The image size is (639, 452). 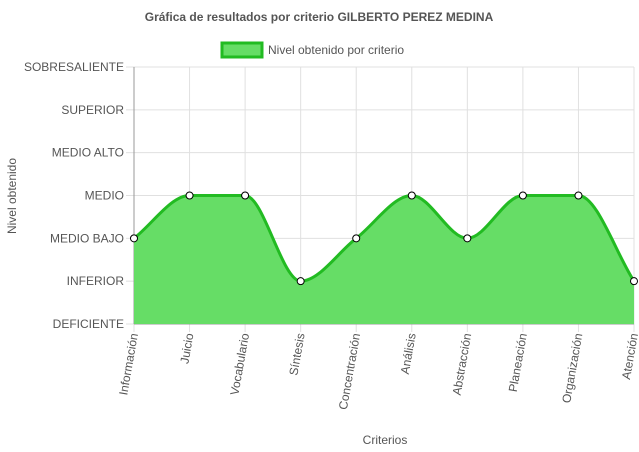 I want to click on legend-swatch, so click(x=242, y=50).